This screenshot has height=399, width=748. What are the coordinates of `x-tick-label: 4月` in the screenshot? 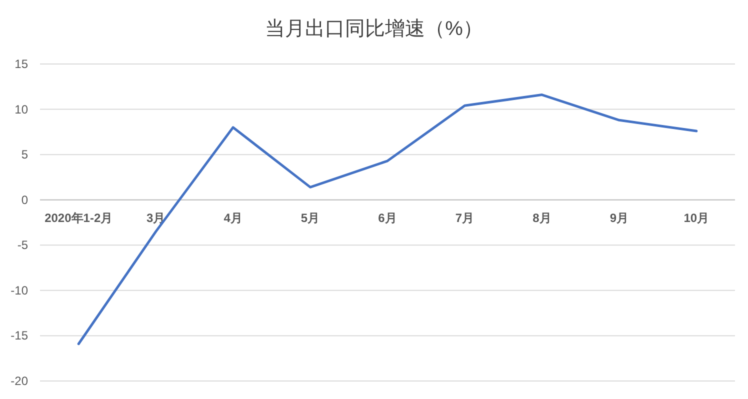 It's located at (233, 217).